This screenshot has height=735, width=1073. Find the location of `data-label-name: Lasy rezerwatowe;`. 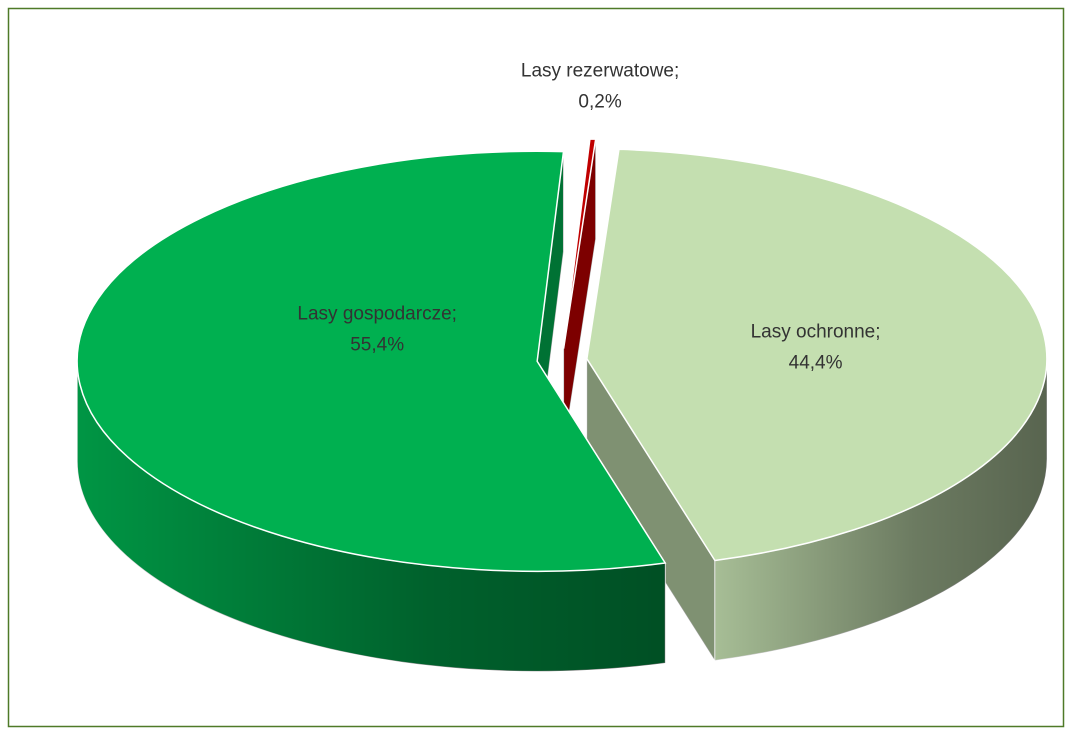

data-label-name: Lasy rezerwatowe; is located at coordinates (600, 71).